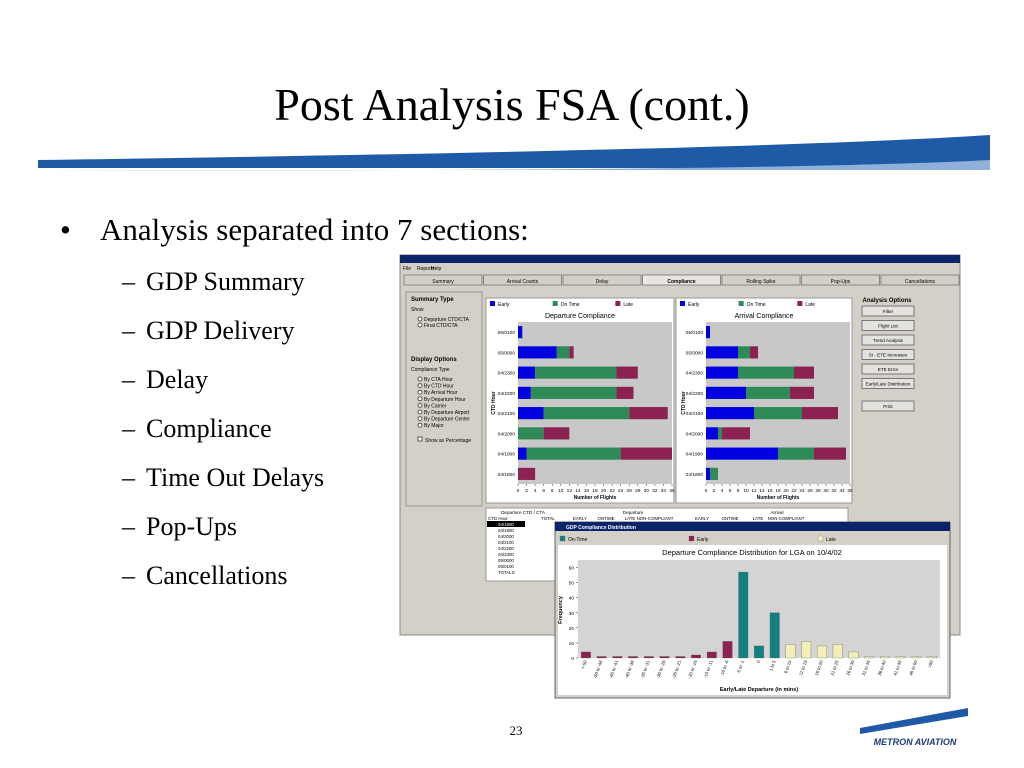  Describe the element at coordinates (504, 305) in the screenshot. I see `legend-label: Early` at that location.